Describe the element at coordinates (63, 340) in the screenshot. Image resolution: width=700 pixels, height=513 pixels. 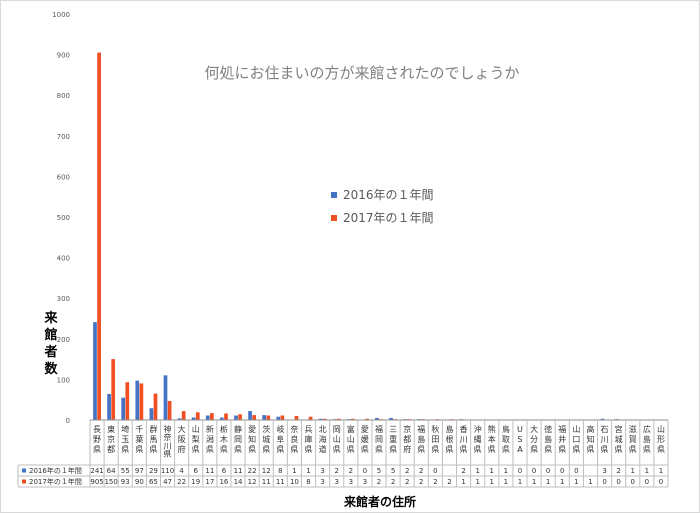
I see `y-tick-label: 200` at that location.